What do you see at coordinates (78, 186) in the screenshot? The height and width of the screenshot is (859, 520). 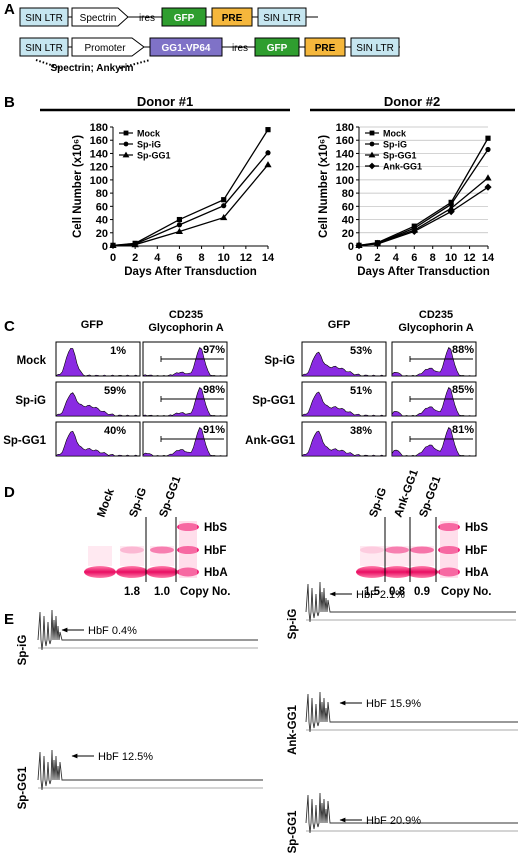 I see `y-axis-label: Cell Number (x10⁶)` at bounding box center [78, 186].